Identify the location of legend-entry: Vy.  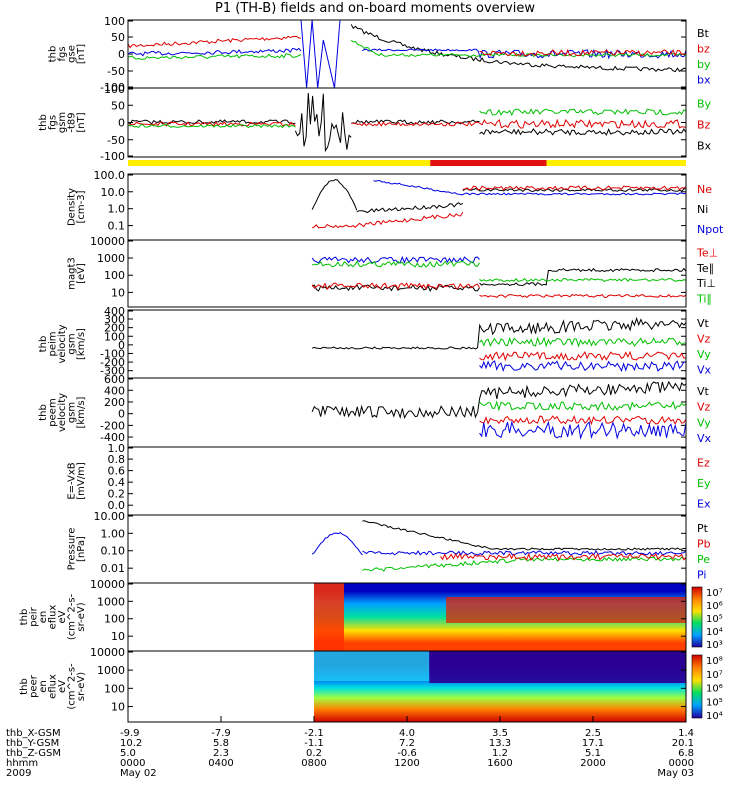
(704, 354).